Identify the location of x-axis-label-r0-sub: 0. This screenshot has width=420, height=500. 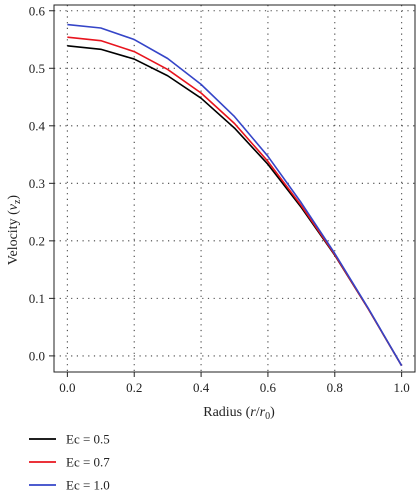
(267, 416).